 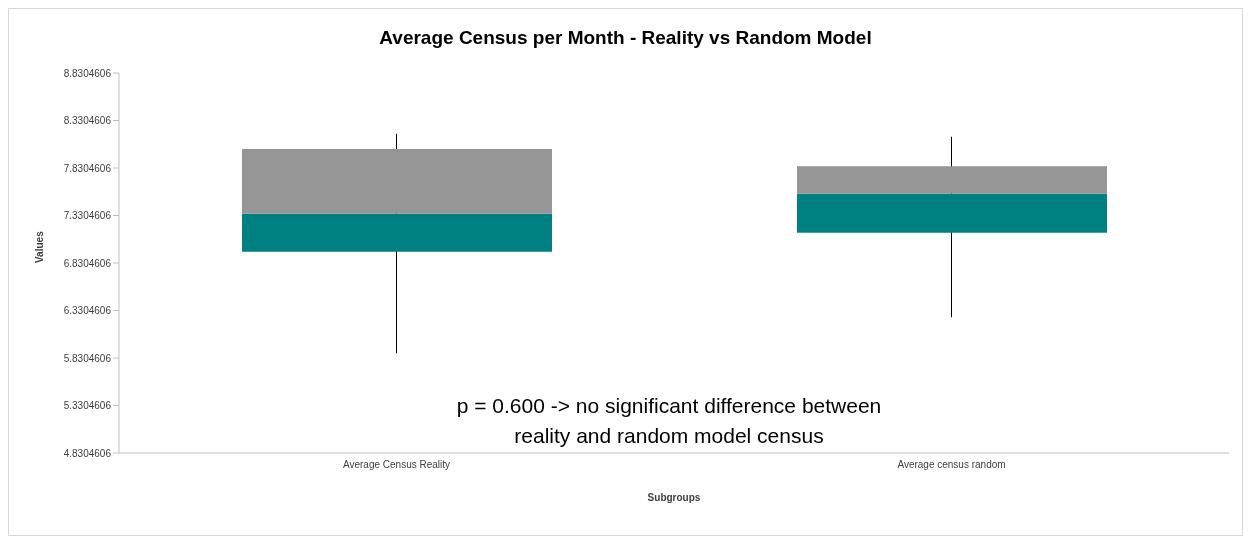 I want to click on y-tick-label: 8.3304606, so click(x=87, y=121).